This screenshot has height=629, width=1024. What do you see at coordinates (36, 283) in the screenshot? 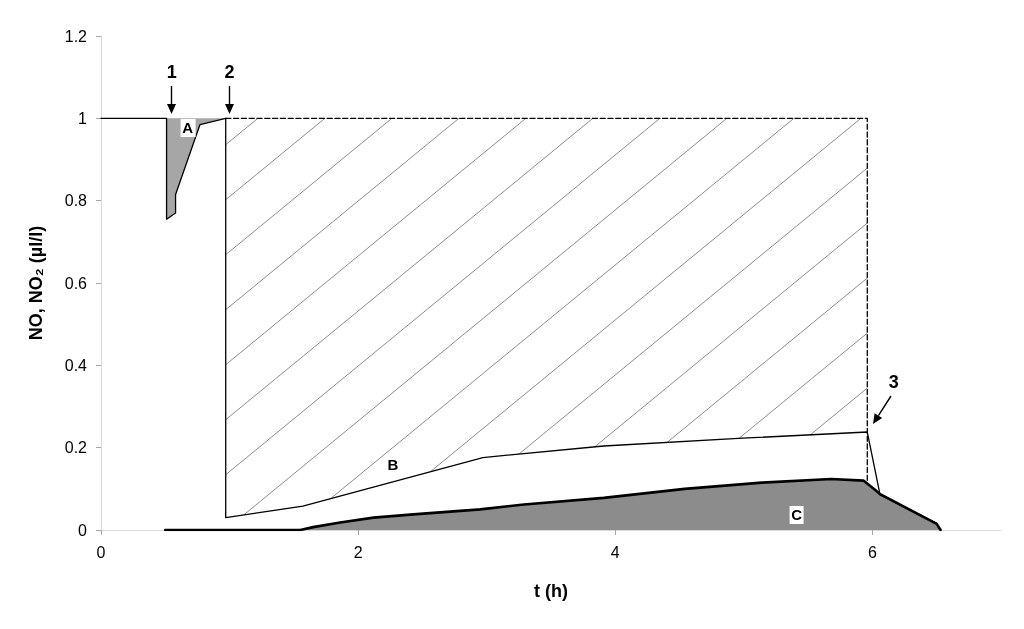
I see `y-axis-title: NO, NO₂ (µl/l)` at bounding box center [36, 283].